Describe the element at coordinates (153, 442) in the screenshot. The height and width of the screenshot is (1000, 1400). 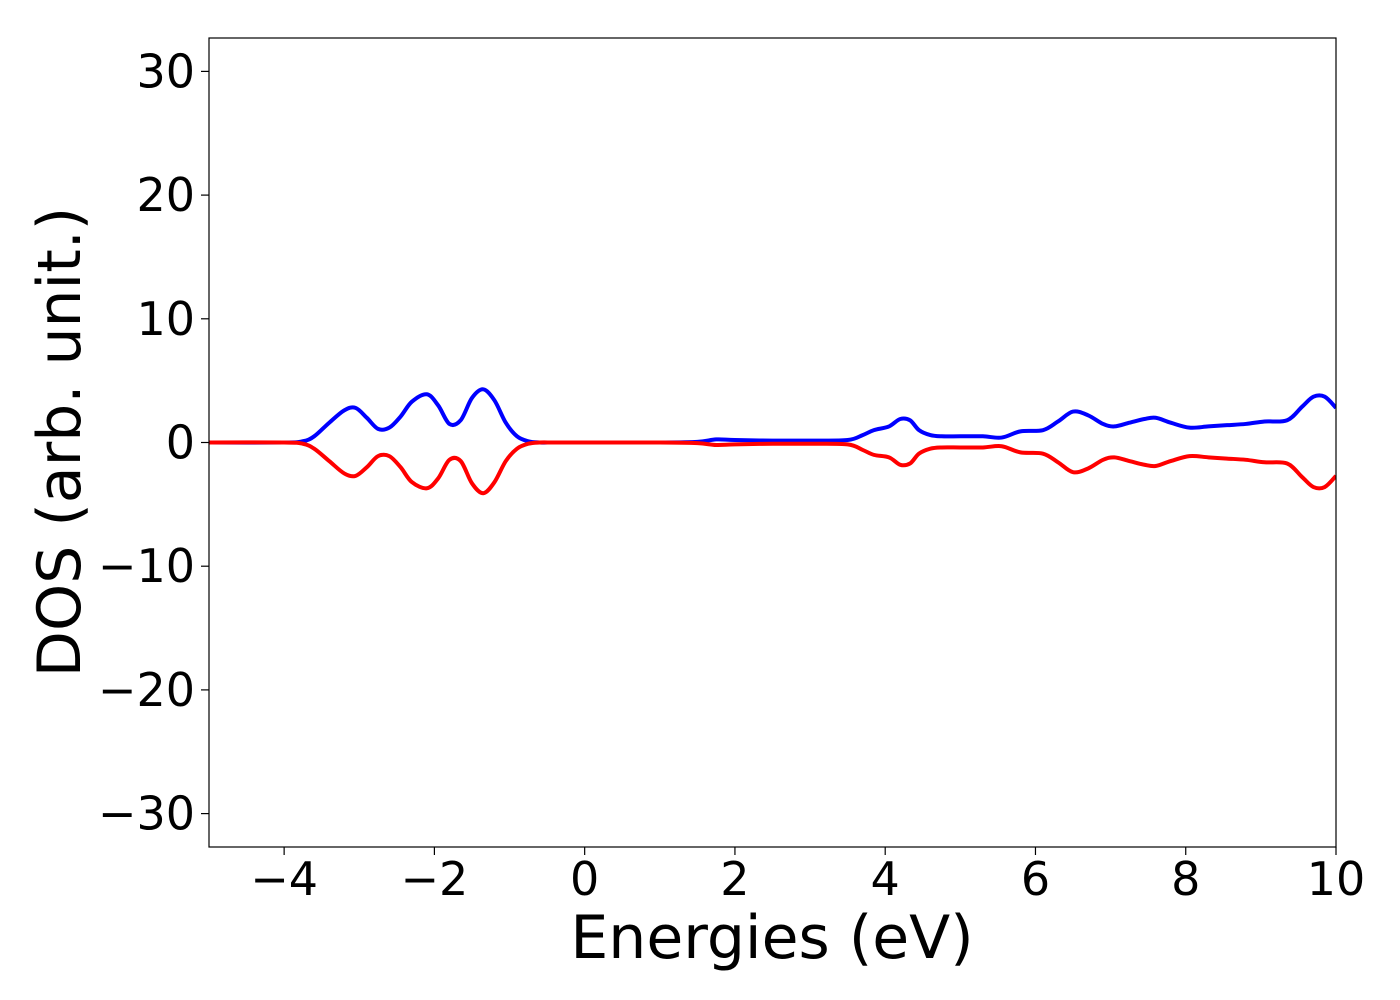
I see `y-axis: −30 −20 −10 0 10 20 30` at that location.